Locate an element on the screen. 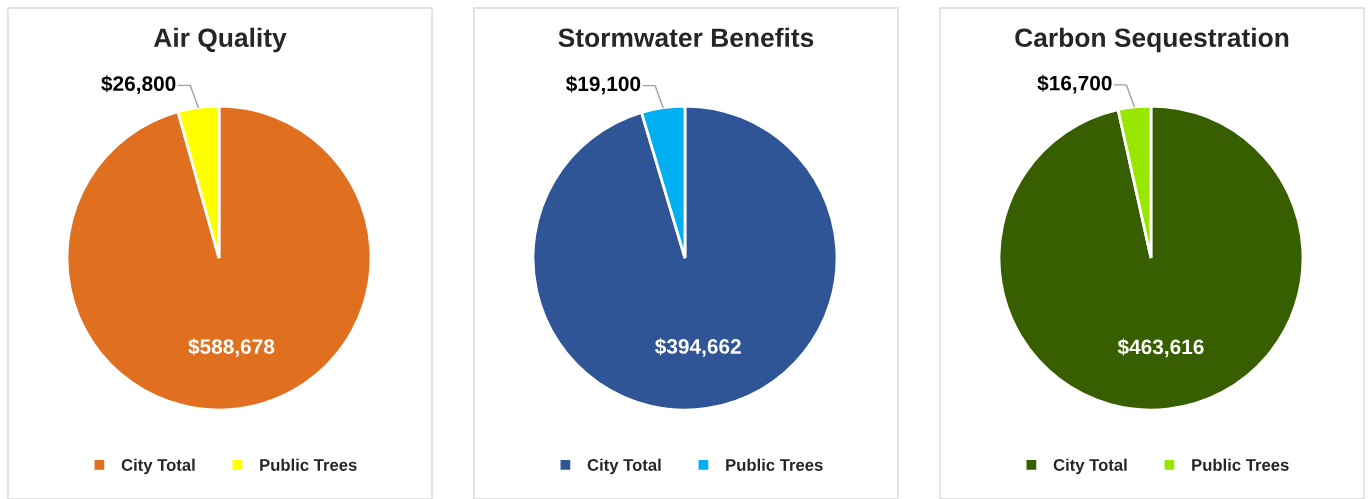 The image size is (1370, 499). data-label: $588,678 is located at coordinates (231, 347).